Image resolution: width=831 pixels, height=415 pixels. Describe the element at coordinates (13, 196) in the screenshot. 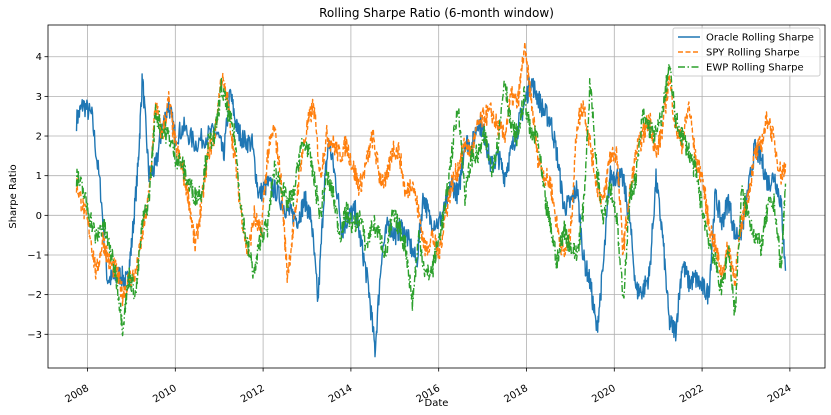

I see `y-axis-label: Sharpe Ratio` at that location.